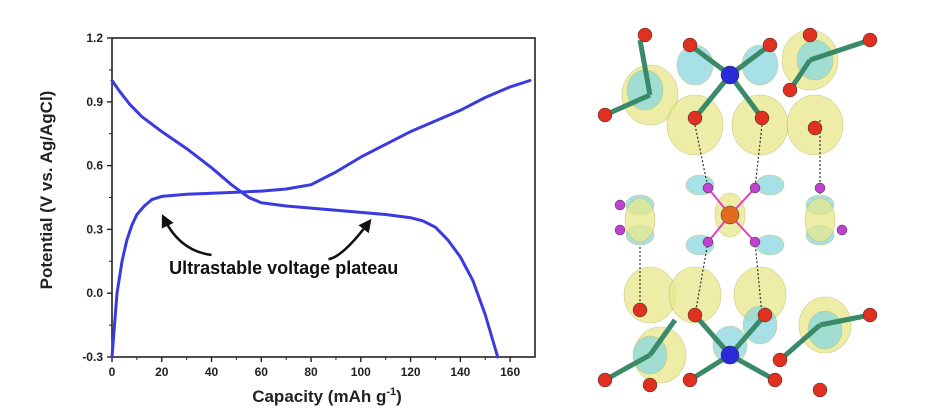 This screenshot has width=935, height=417. I want to click on annotation-text: Ultrastable voltage plateau, so click(283, 268).